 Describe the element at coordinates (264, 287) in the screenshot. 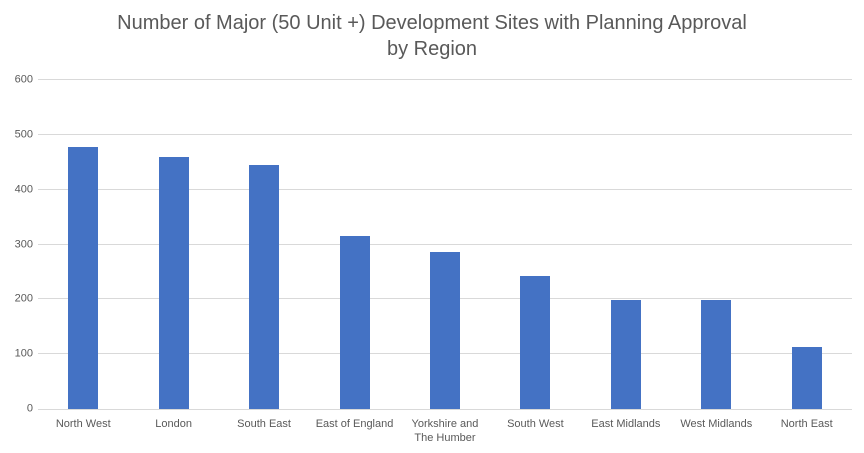

I see `bar-south-east` at that location.